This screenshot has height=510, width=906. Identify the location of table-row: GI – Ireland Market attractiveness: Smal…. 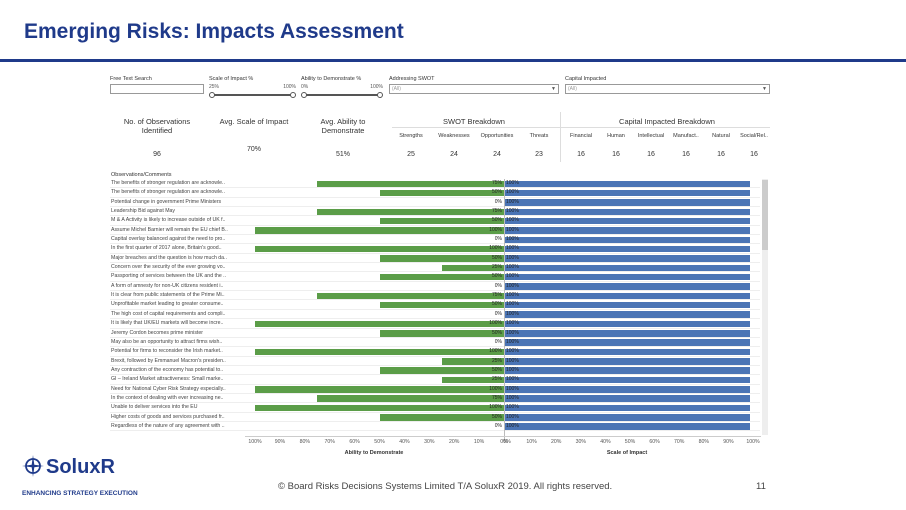
(435, 380).